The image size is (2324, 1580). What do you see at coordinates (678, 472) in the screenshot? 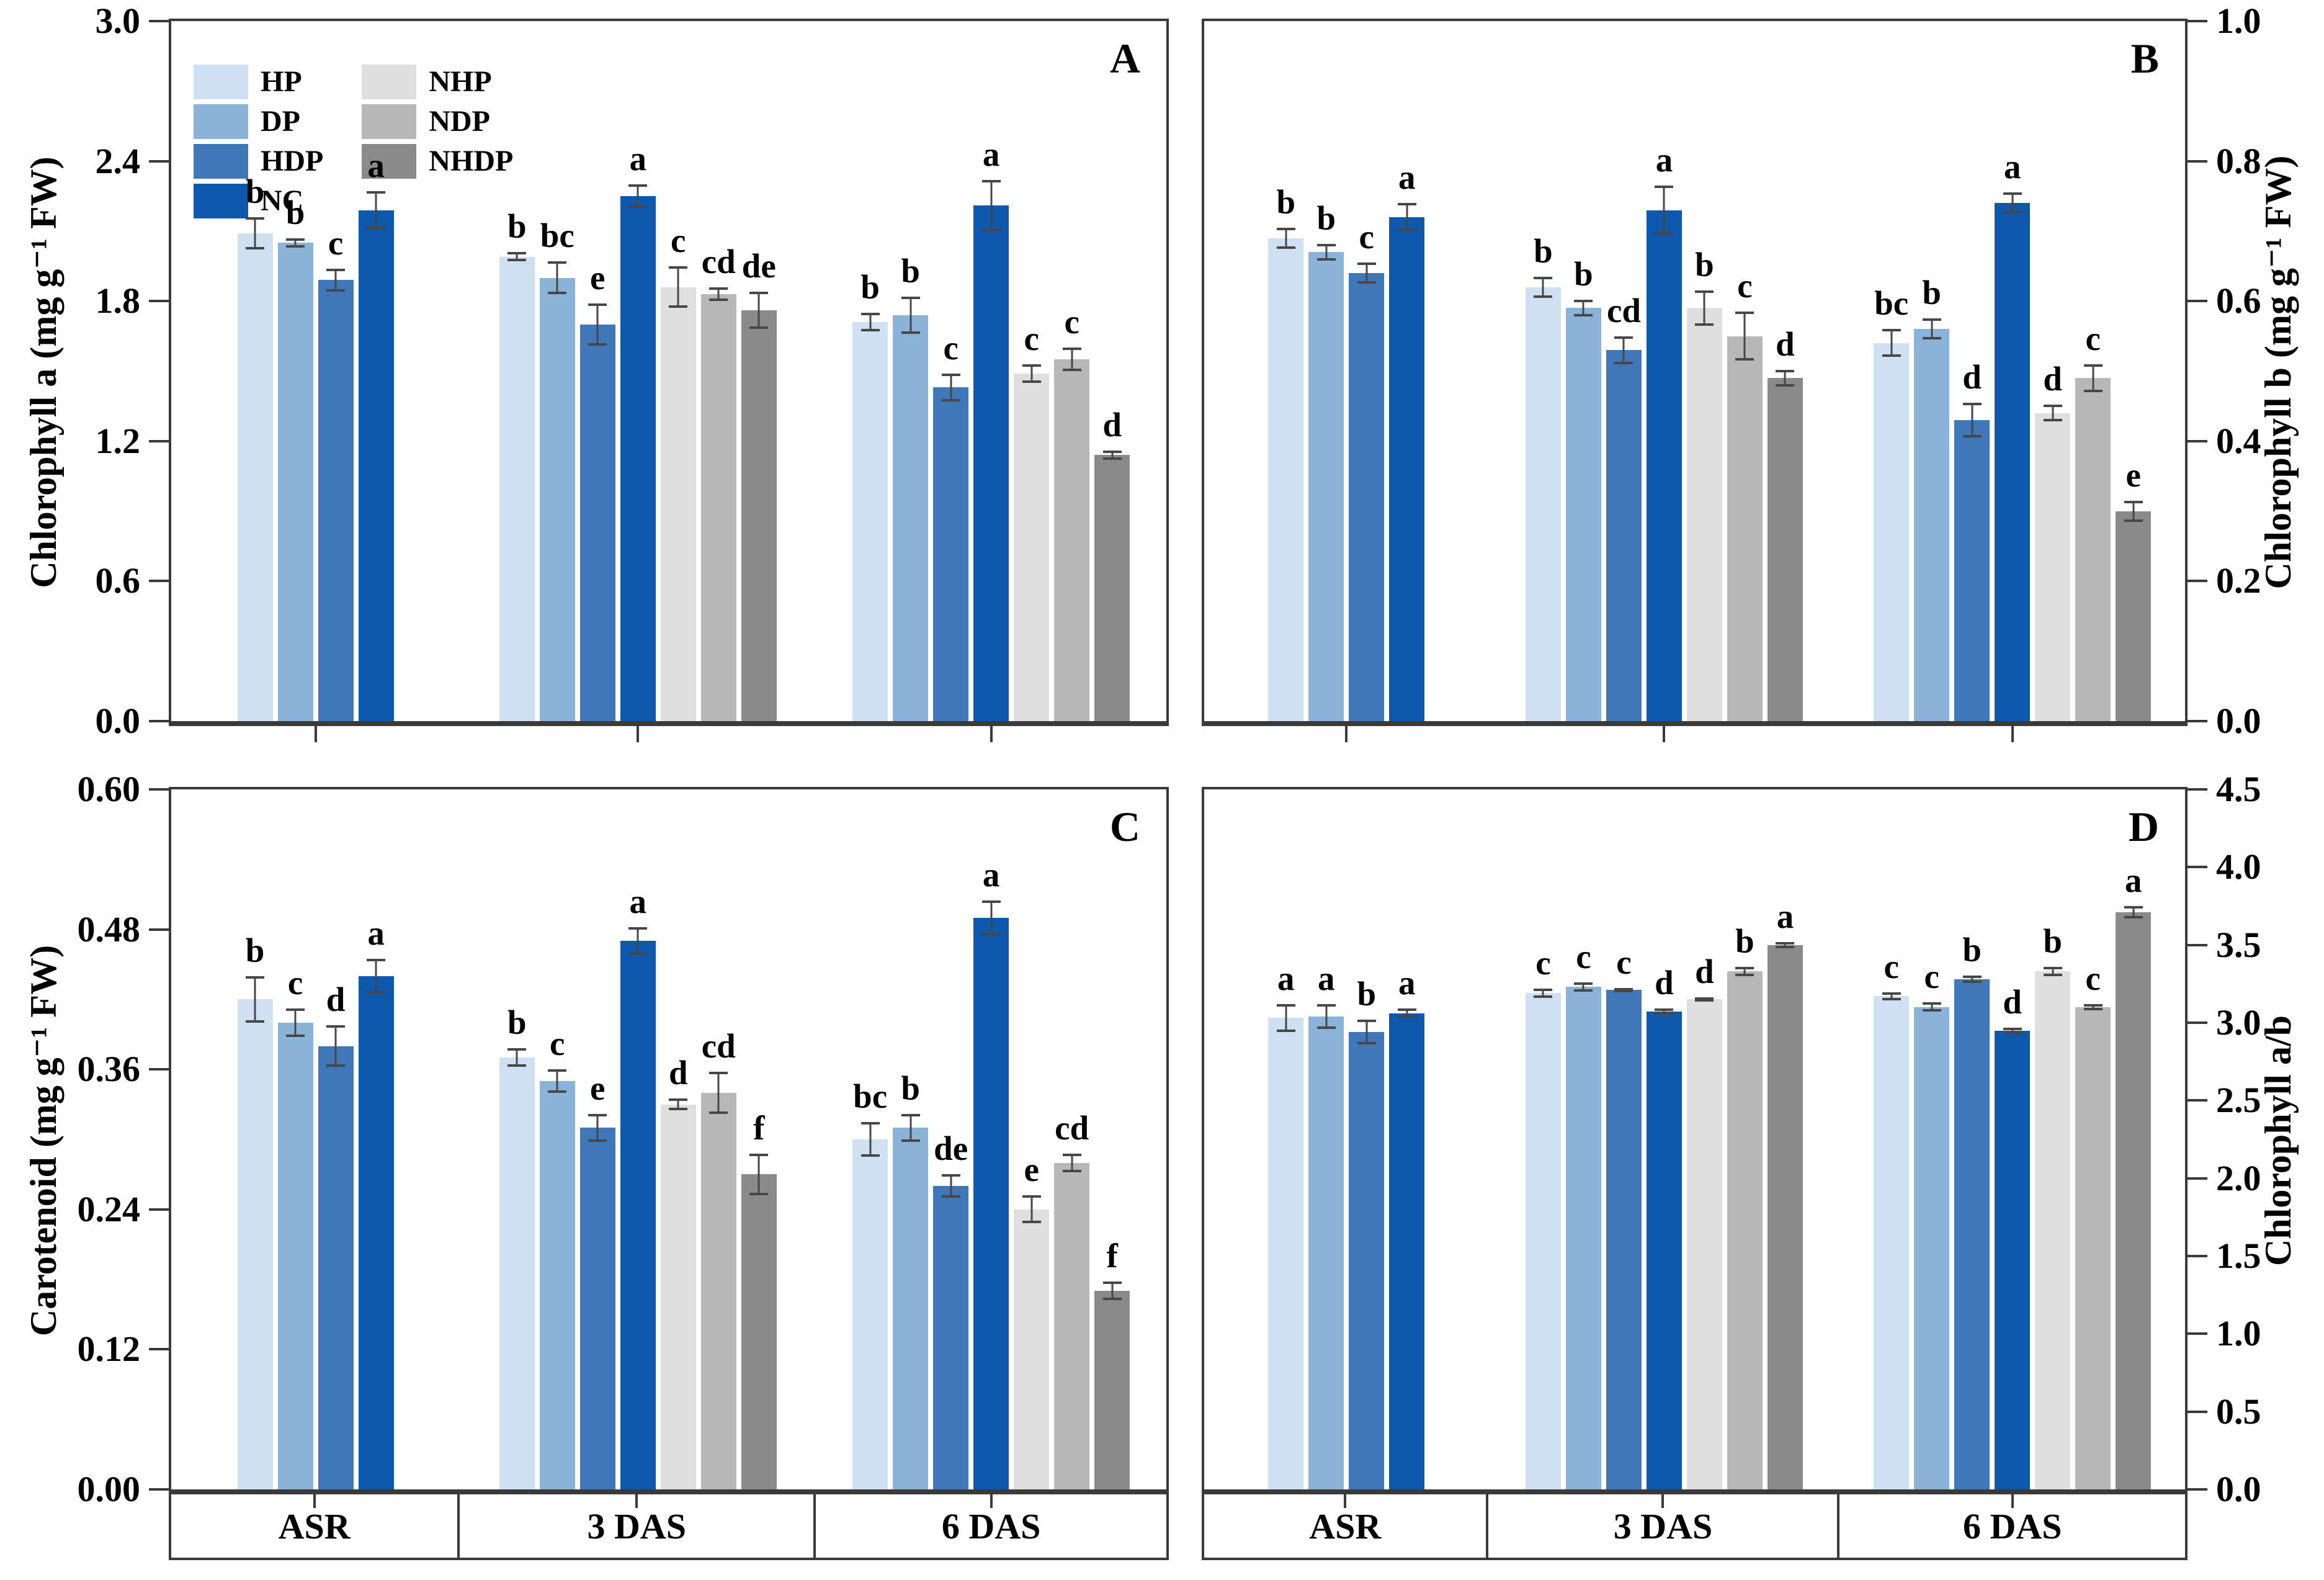
I see `bar-NHP: c` at bounding box center [678, 472].